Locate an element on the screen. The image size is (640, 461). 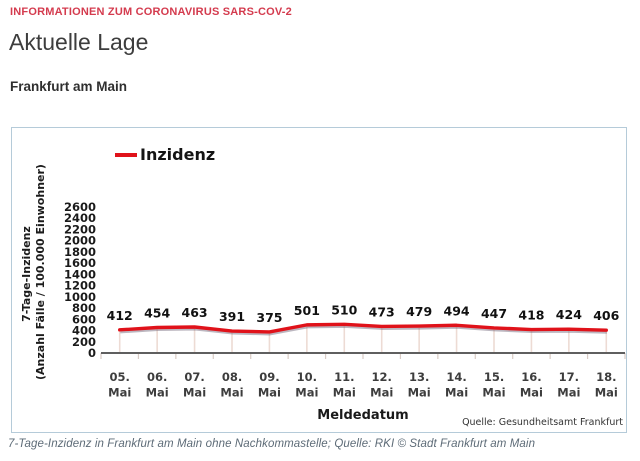
data-point-label: 494 is located at coordinates (457, 310).